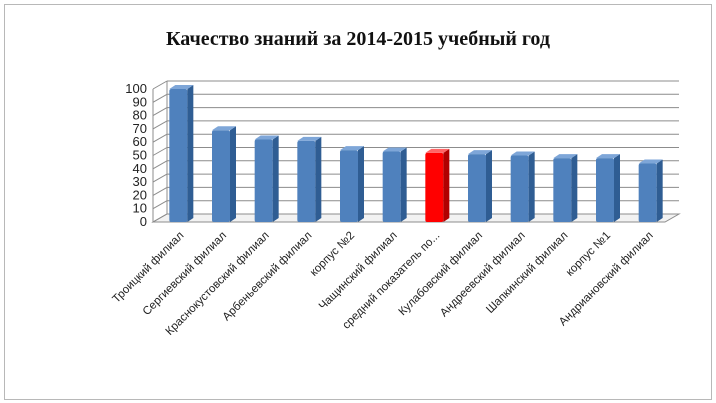 The height and width of the screenshot is (403, 716). Describe the element at coordinates (140, 155) in the screenshot. I see `y-tick-label: 50` at that location.